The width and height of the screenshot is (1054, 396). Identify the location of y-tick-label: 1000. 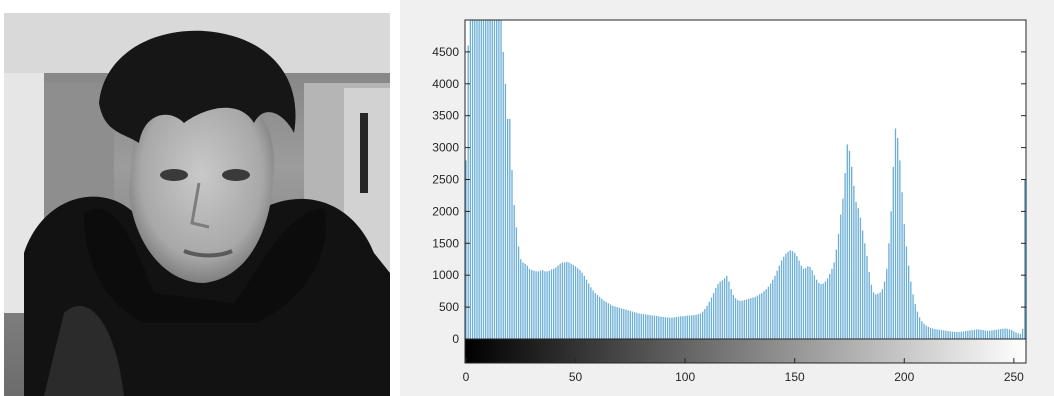
(445, 275).